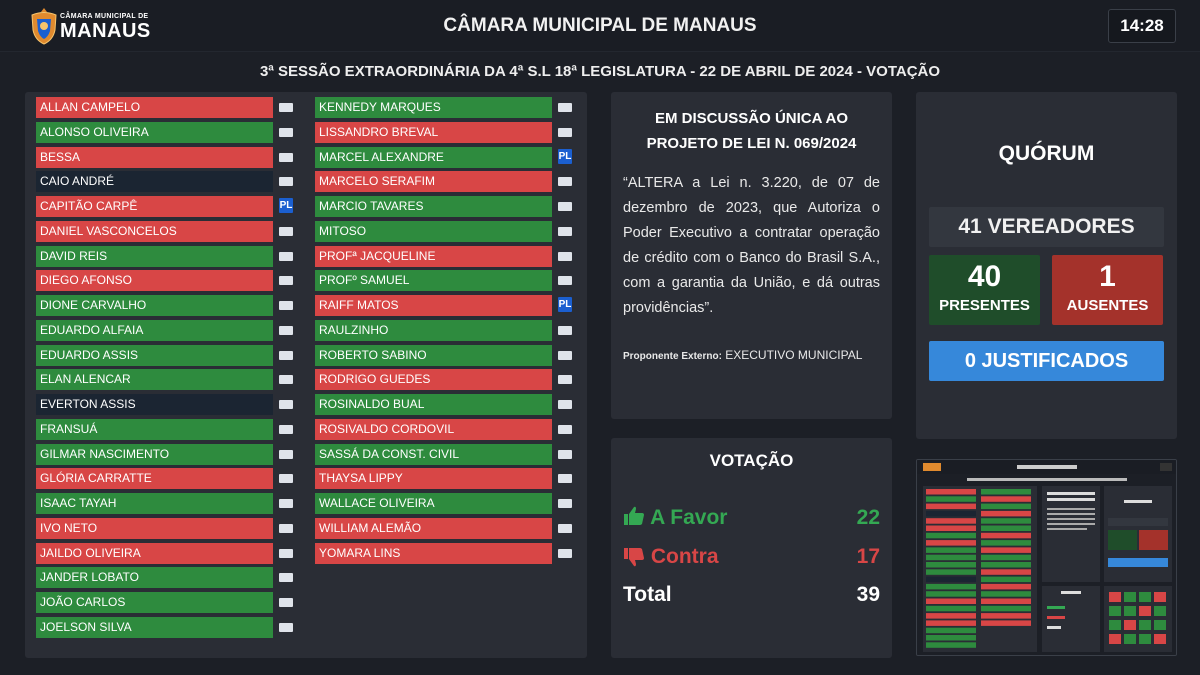  What do you see at coordinates (433, 157) in the screenshot?
I see `council-member-name: MARCEL ALEXANDRE` at bounding box center [433, 157].